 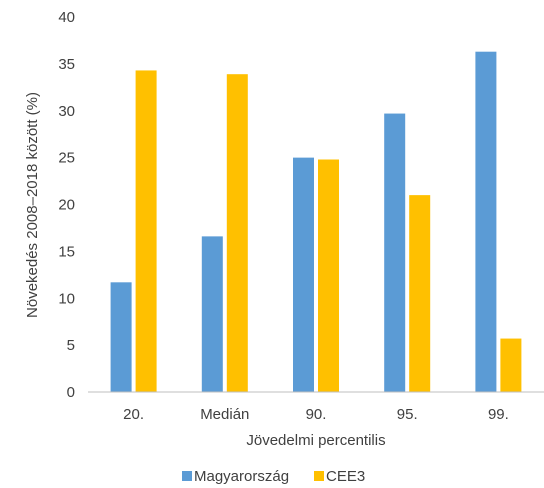 What do you see at coordinates (66, 17) in the screenshot?
I see `y-tick-label: 40` at bounding box center [66, 17].